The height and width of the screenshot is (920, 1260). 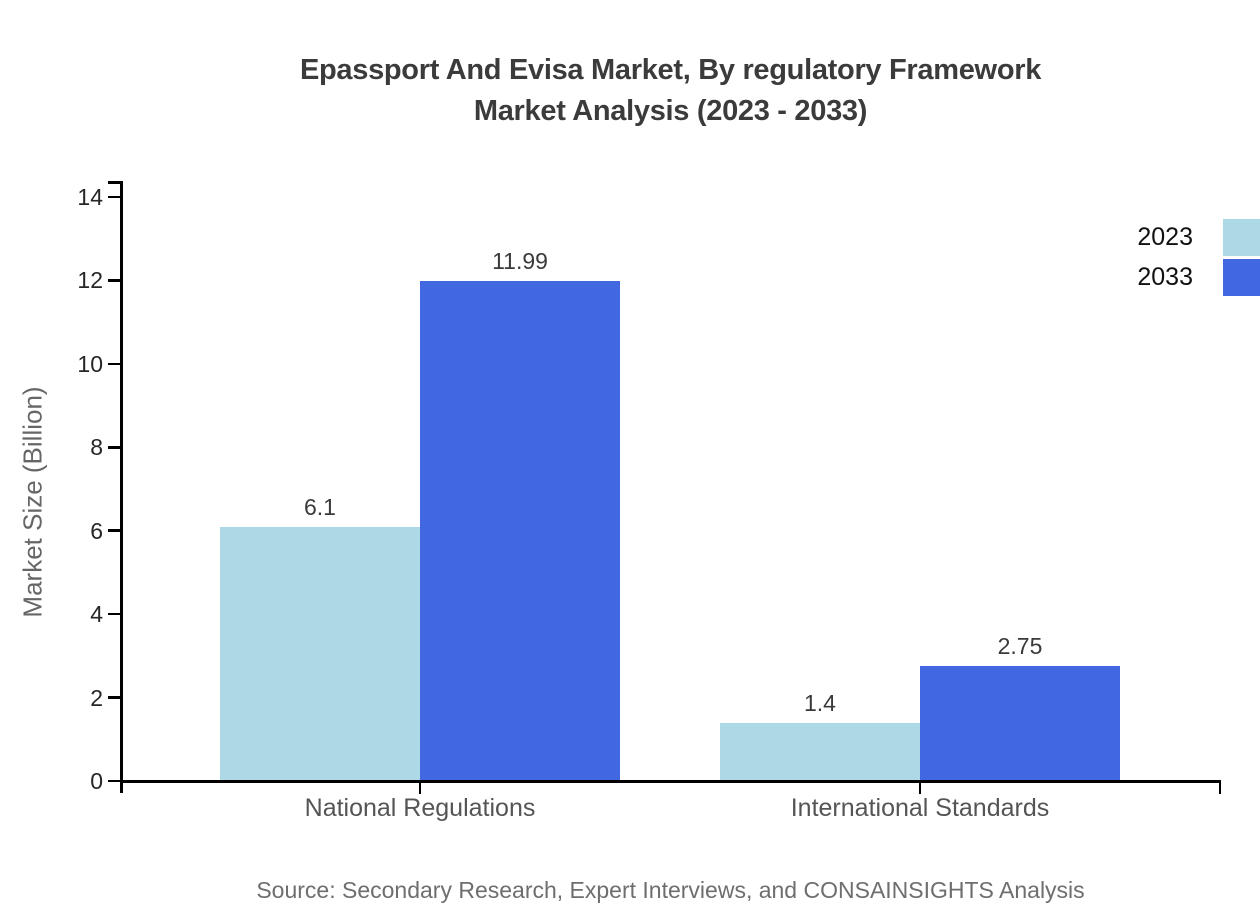 What do you see at coordinates (96, 614) in the screenshot?
I see `y-tick-label: 4` at bounding box center [96, 614].